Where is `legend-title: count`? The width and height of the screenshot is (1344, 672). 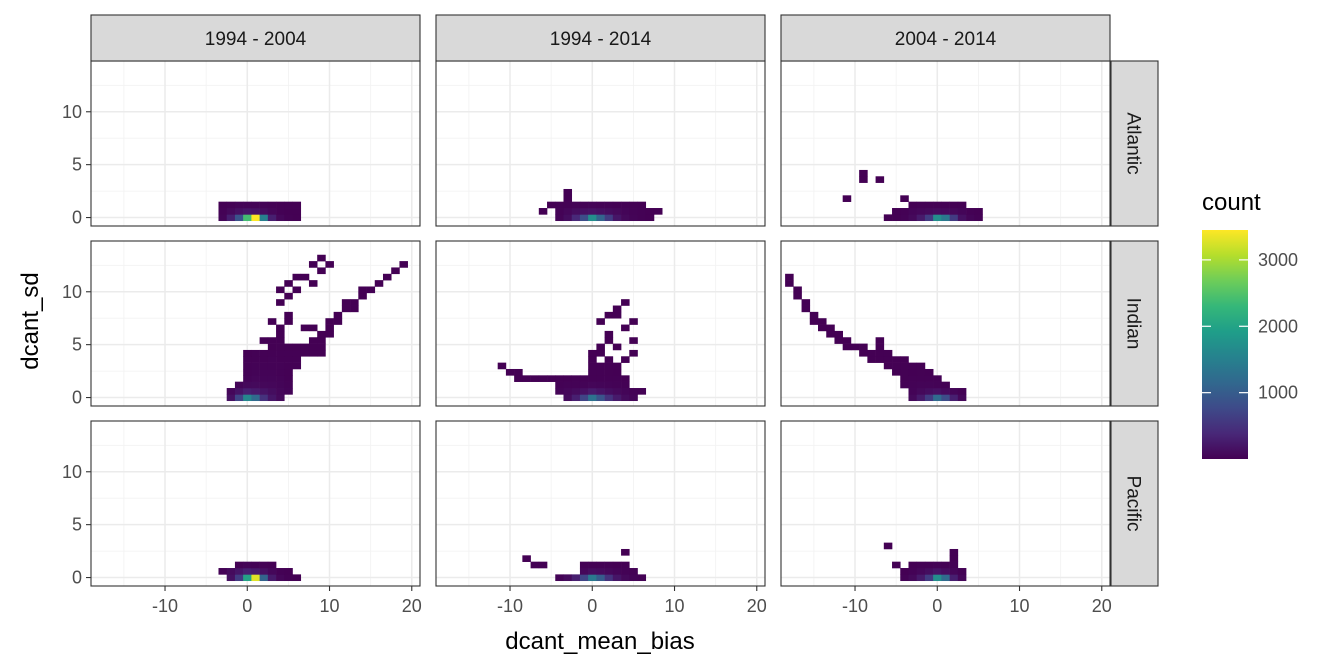 legend-title: count is located at coordinates (1231, 202).